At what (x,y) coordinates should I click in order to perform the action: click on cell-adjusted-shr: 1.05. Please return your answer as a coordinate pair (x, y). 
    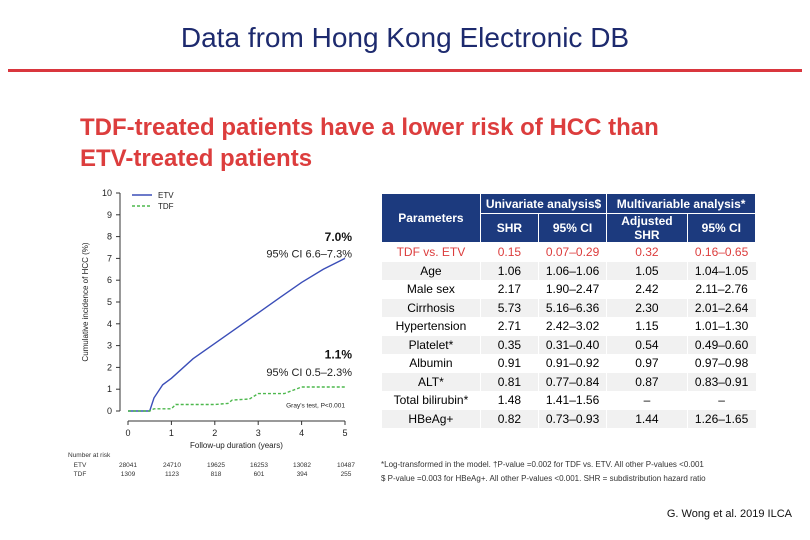
    Looking at the image, I should click on (647, 270).